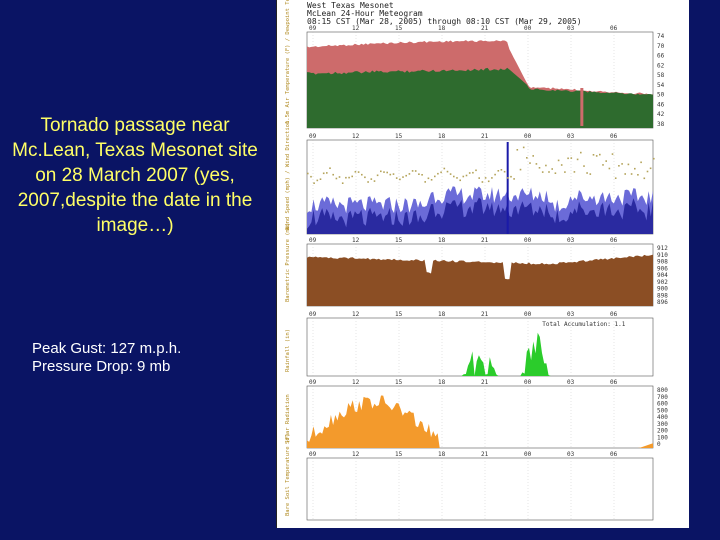  What do you see at coordinates (662, 268) in the screenshot?
I see `pressure-panel-value-tick: 906` at bounding box center [662, 268].